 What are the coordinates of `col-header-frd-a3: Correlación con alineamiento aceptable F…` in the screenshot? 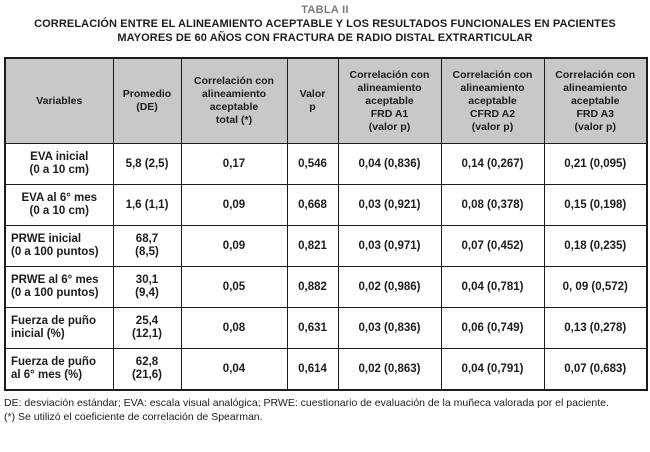 It's located at (595, 100).